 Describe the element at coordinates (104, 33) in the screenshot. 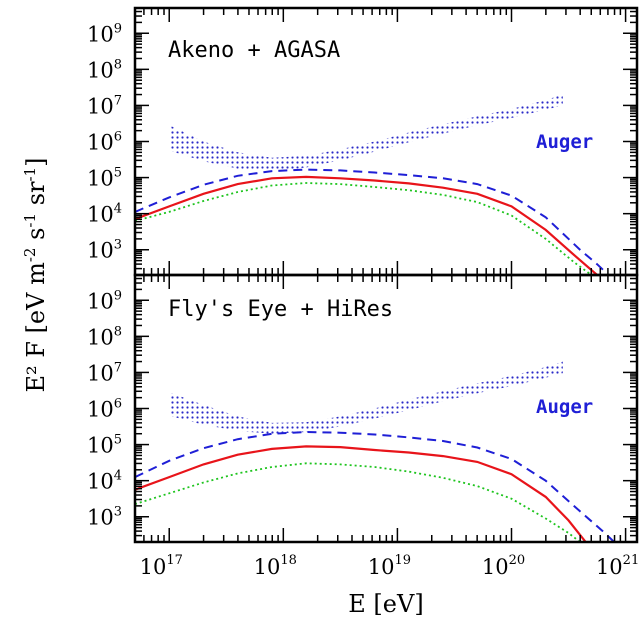

I see `y-tick-label-top: 109` at that location.